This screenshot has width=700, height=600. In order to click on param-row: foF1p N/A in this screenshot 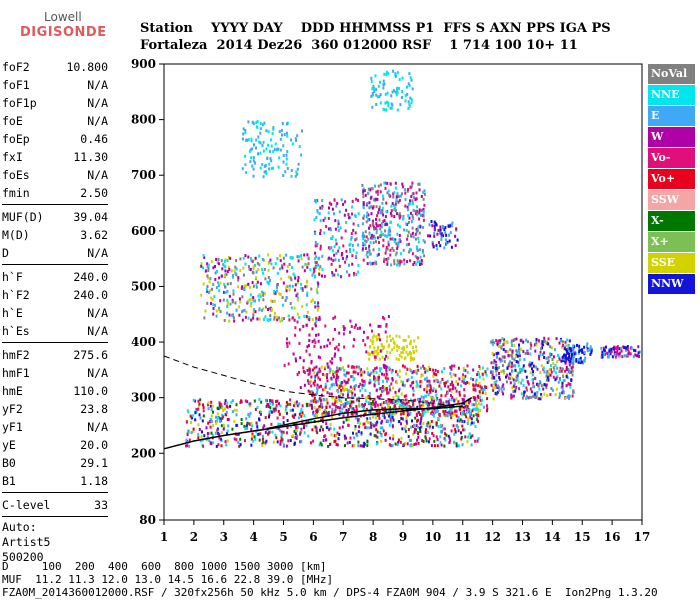, I will do `click(55, 103)`.